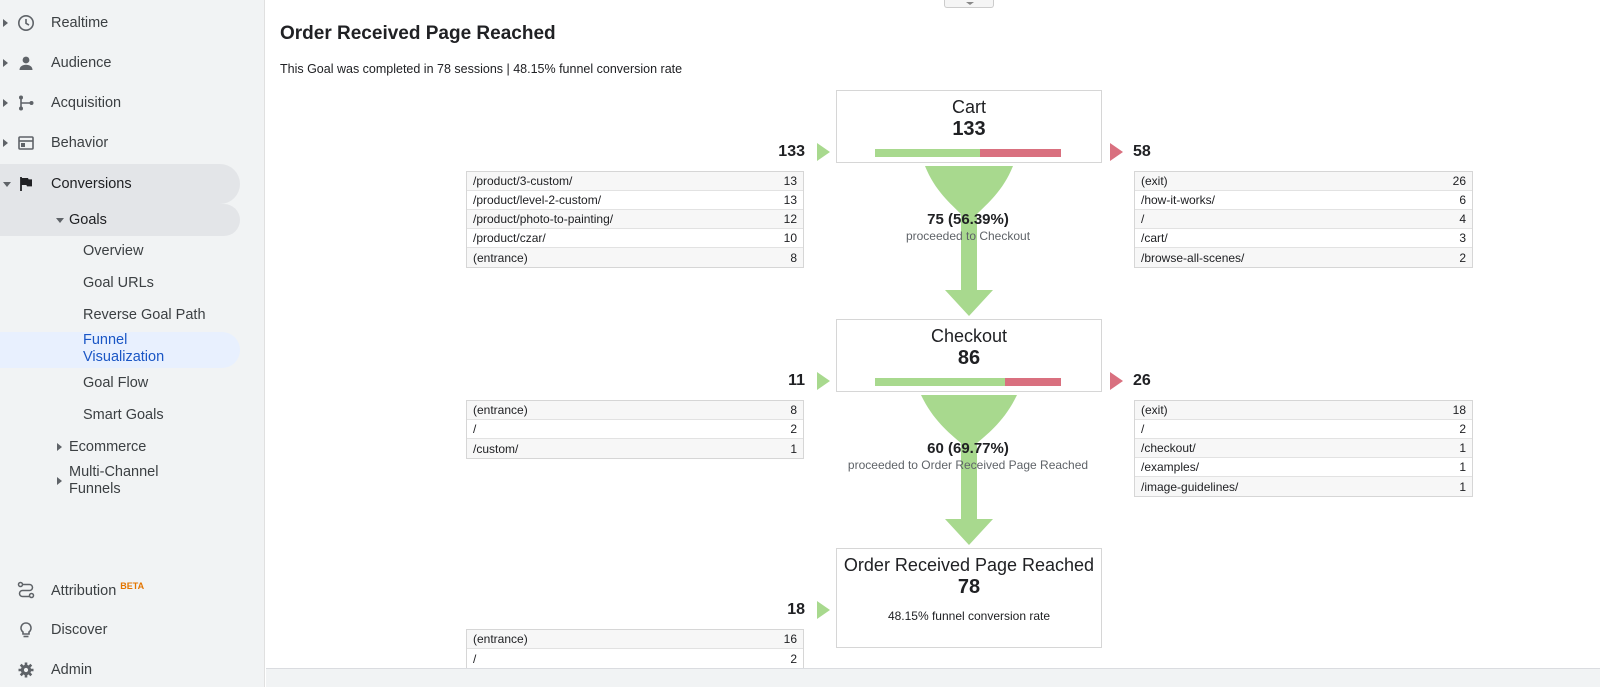 The width and height of the screenshot is (1600, 687). I want to click on step-name: Order Received Page Reached, so click(969, 565).